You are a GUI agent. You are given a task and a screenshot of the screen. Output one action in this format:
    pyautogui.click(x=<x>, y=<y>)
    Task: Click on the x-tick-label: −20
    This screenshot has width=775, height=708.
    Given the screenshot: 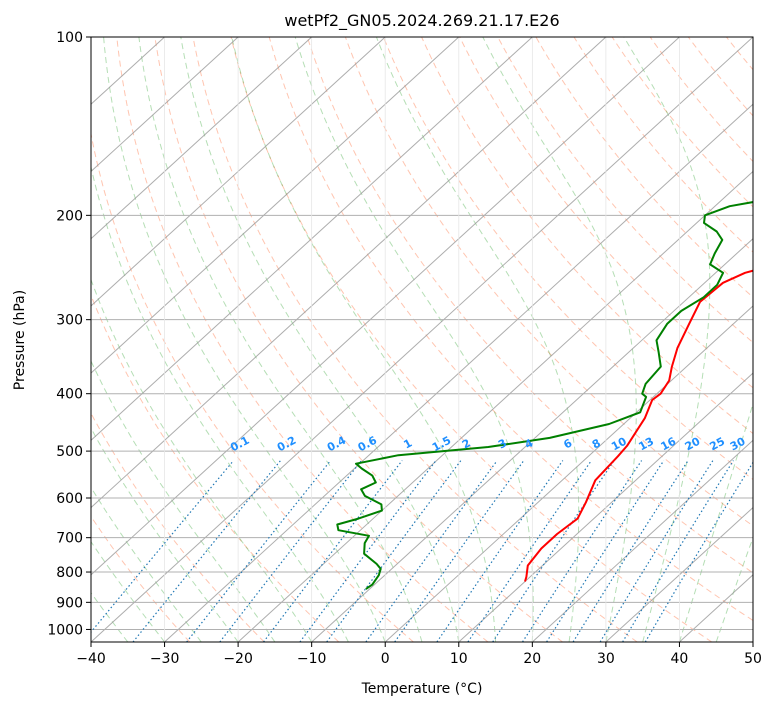 What is the action you would take?
    pyautogui.click(x=238, y=659)
    